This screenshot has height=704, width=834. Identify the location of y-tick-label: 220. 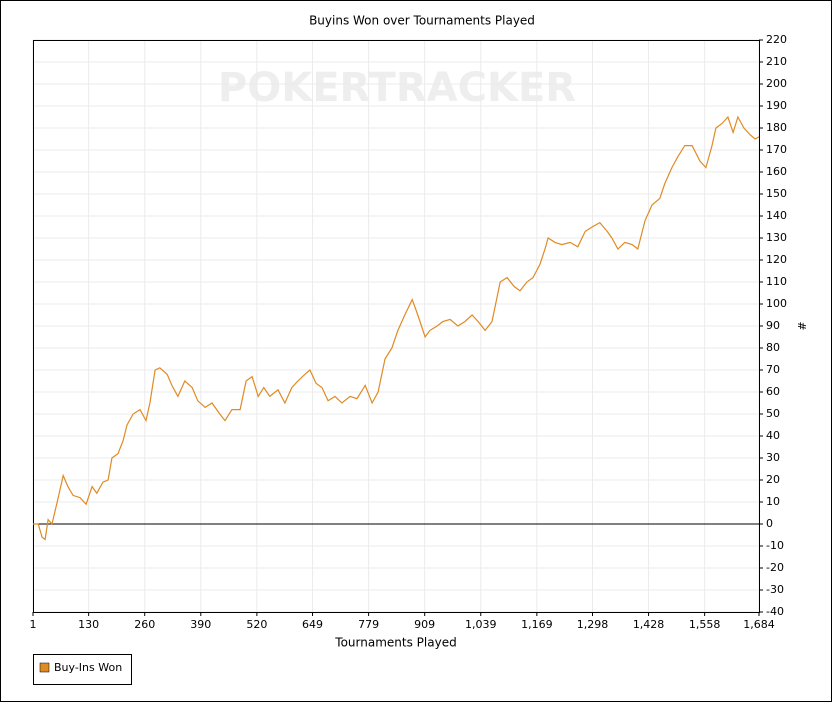
(776, 39).